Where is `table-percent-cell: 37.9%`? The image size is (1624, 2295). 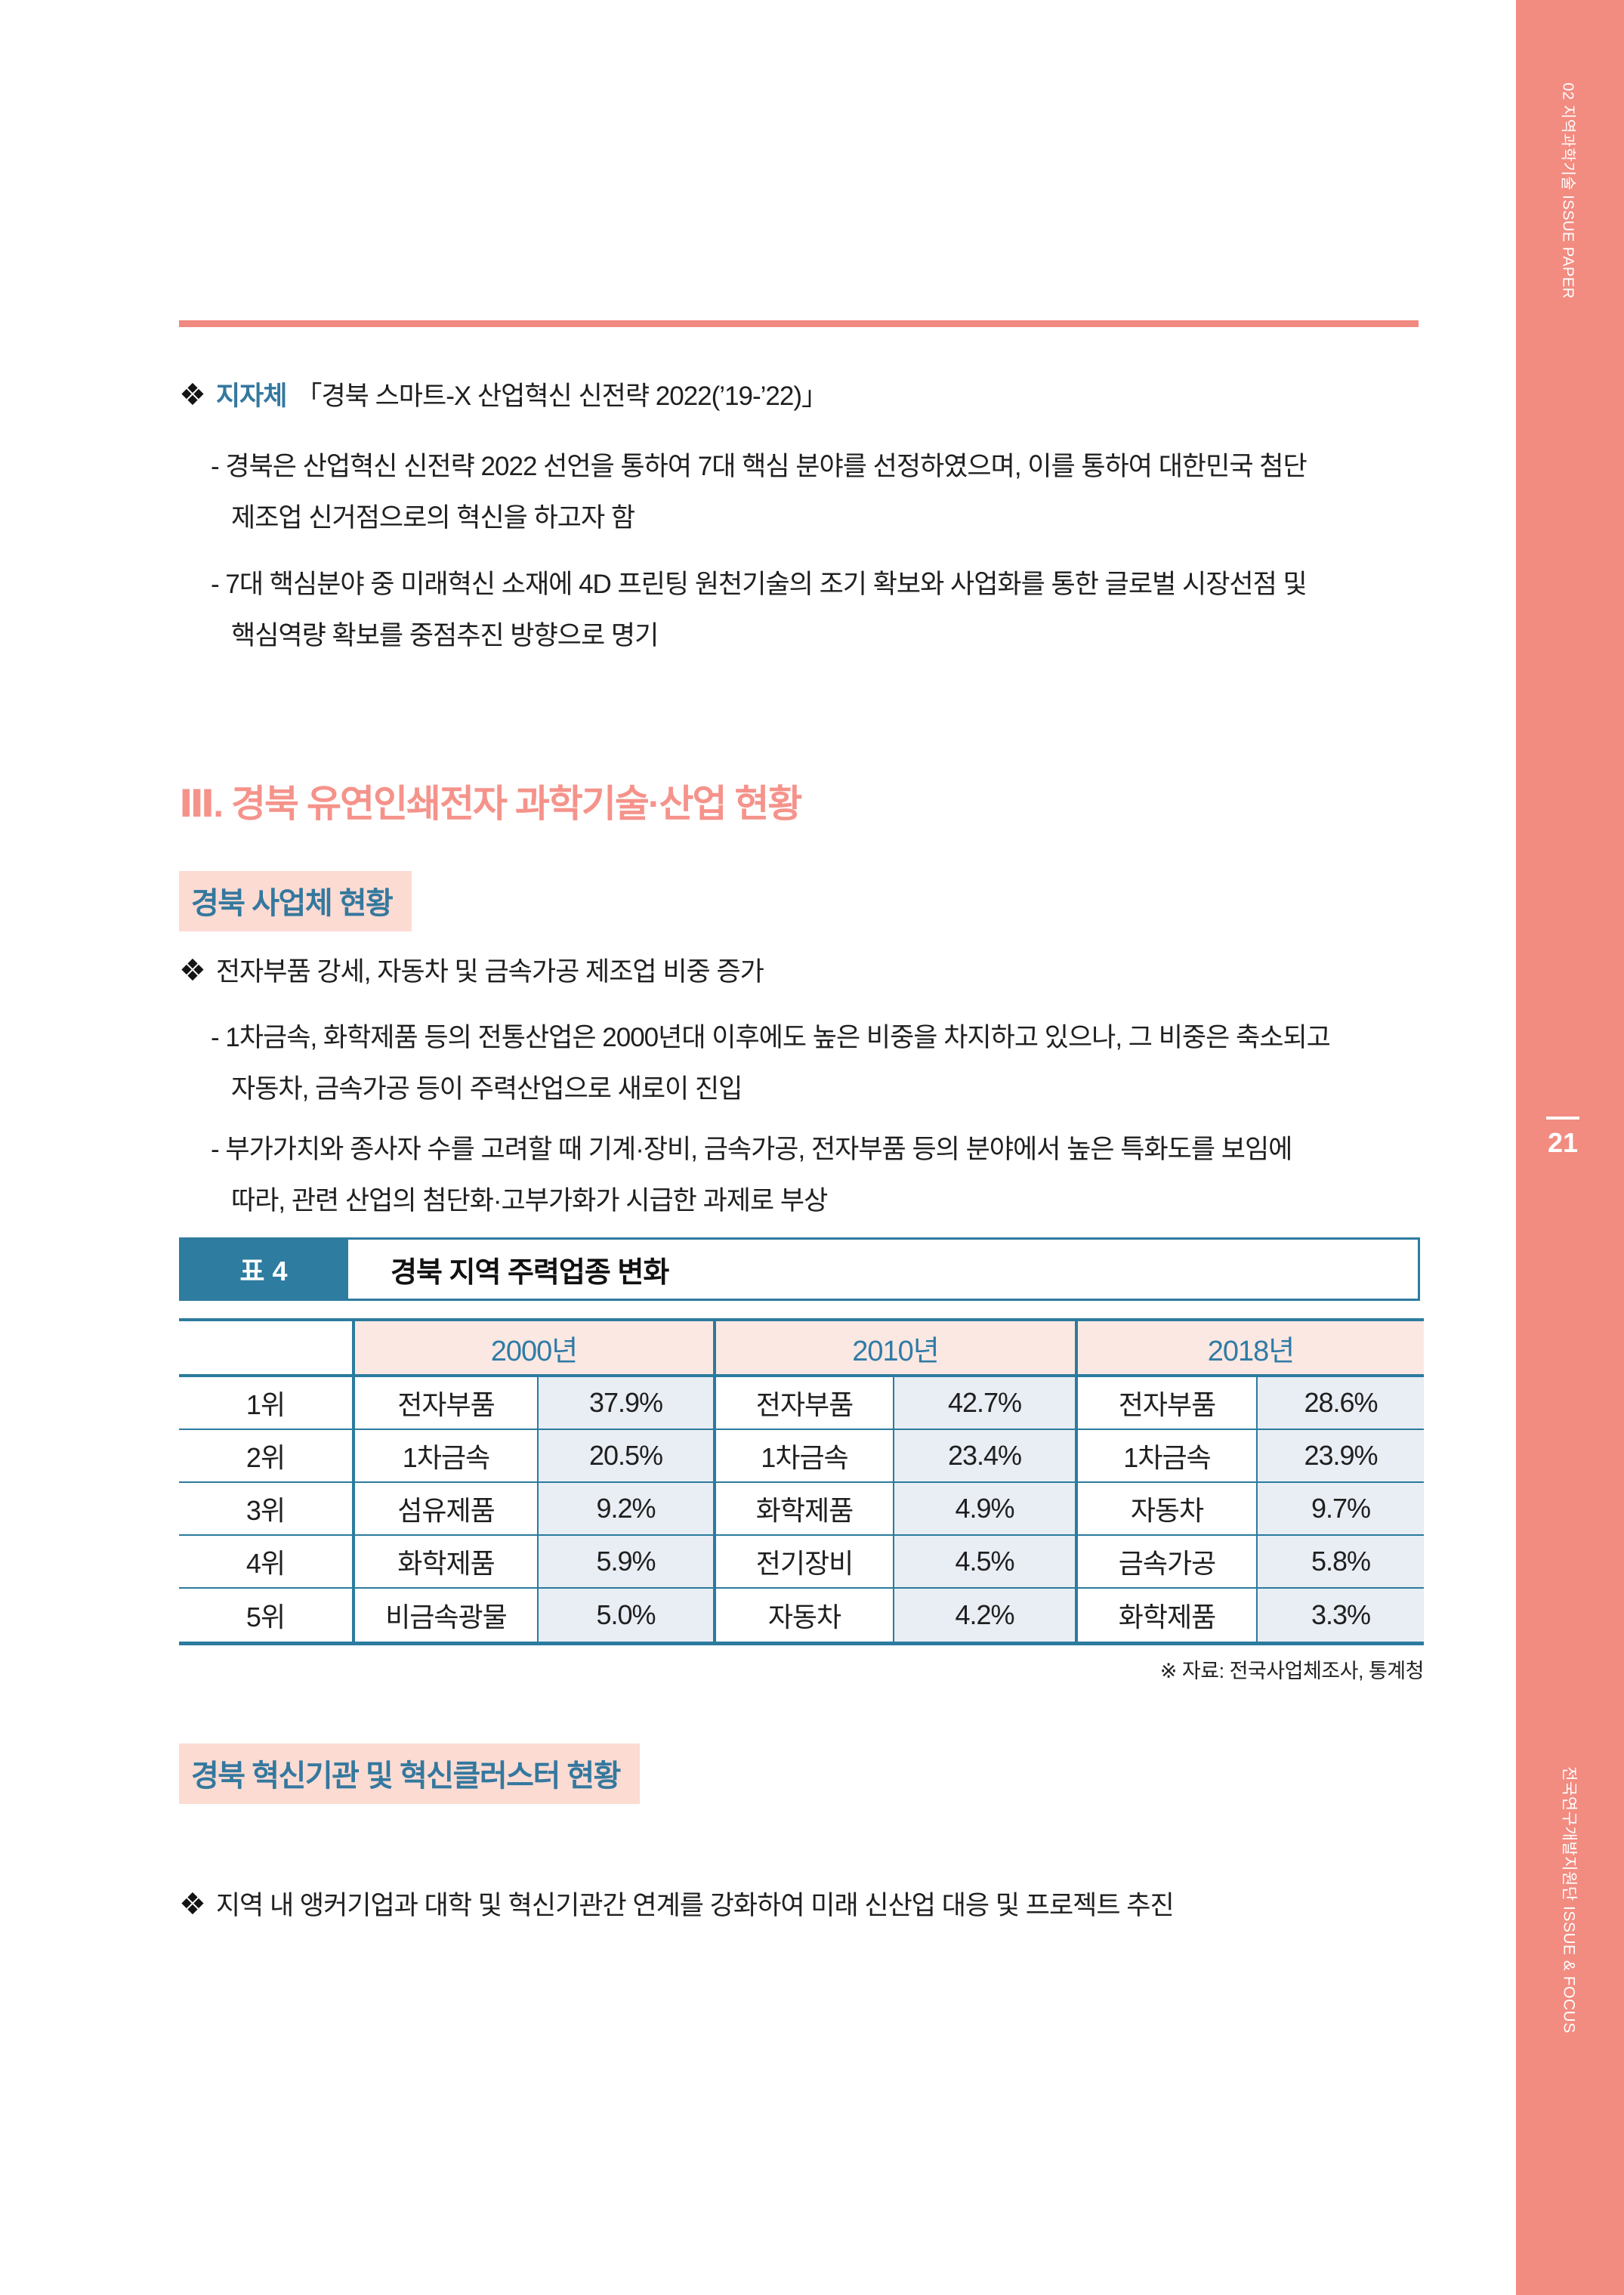 table-percent-cell: 37.9% is located at coordinates (627, 1403).